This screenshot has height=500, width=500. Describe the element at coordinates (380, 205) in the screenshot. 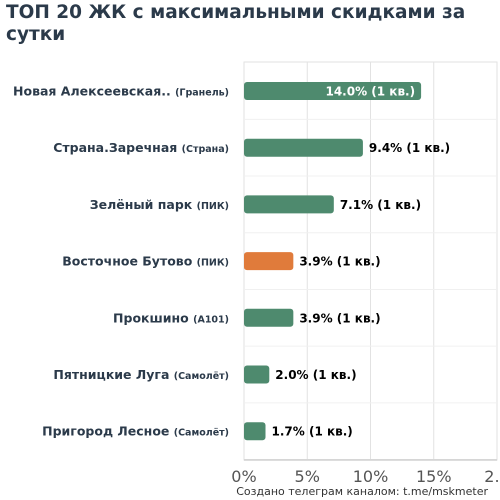

I see `data-label: 7.1% (1 кв.)` at that location.